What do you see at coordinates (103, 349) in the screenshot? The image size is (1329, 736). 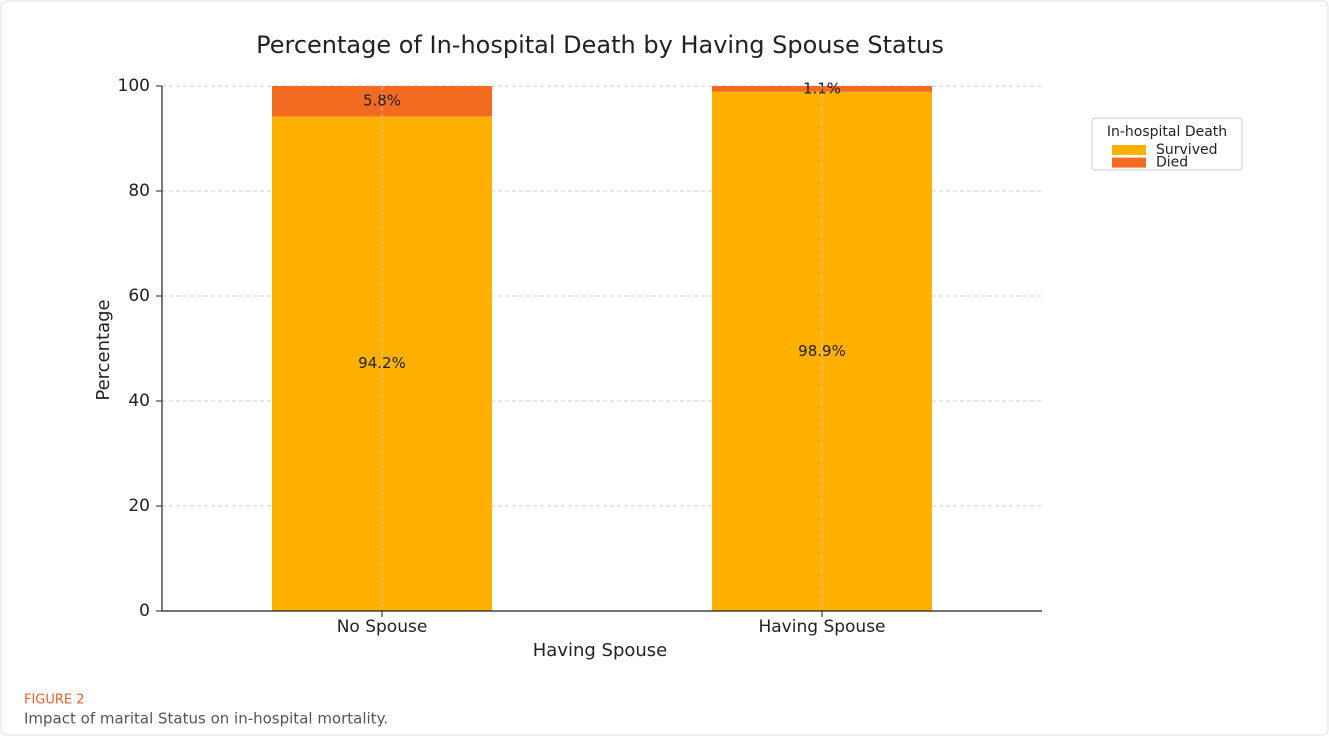 I see `y-axis-label: Percentage` at bounding box center [103, 349].